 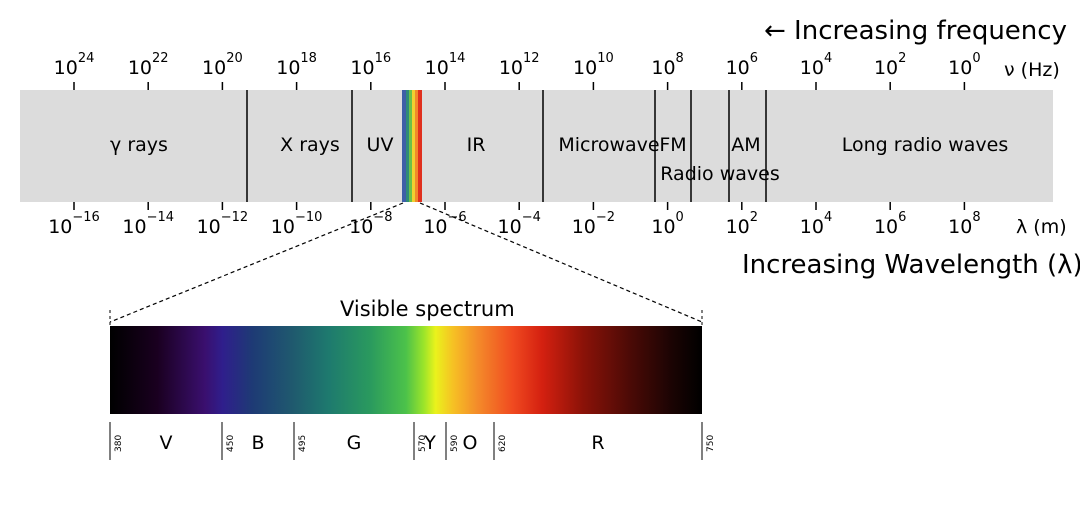 I want to click on wavelength-tick-label: 10⁸, so click(x=964, y=224).